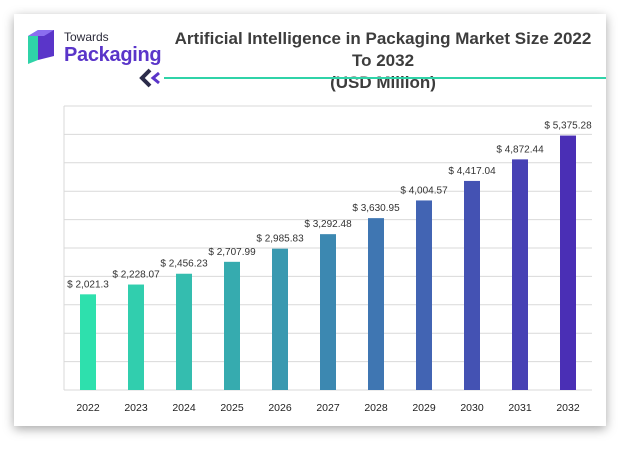  Describe the element at coordinates (376, 304) in the screenshot. I see `bar-2028` at that location.